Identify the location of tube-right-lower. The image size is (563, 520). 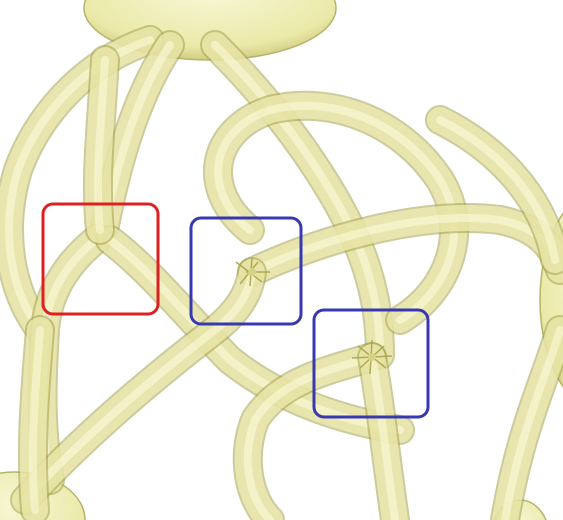
(526, 417).